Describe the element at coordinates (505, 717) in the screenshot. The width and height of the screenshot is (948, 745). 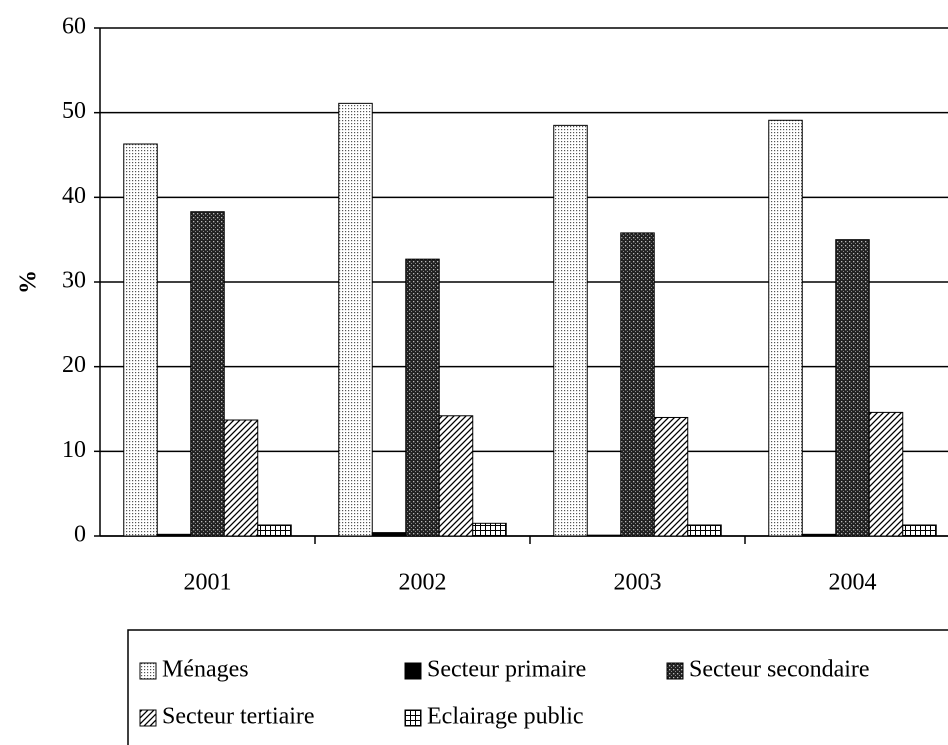
I see `legend-label: Eclairage public` at that location.